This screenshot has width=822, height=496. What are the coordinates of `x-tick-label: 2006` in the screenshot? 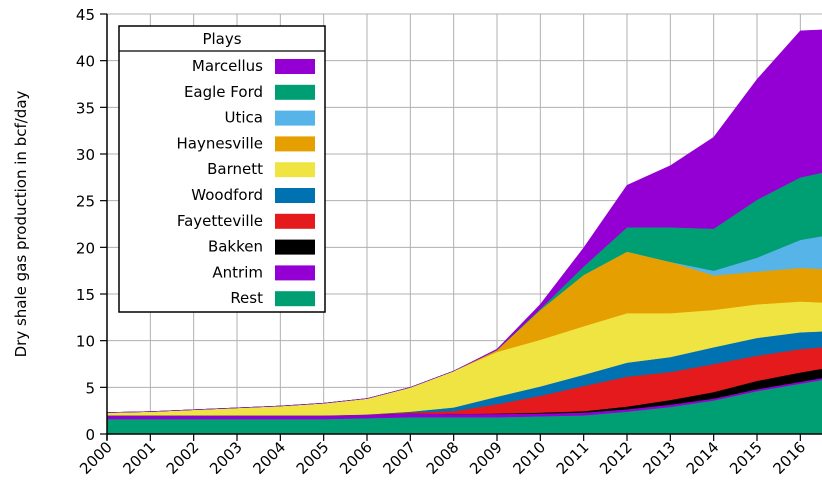 It's located at (356, 458).